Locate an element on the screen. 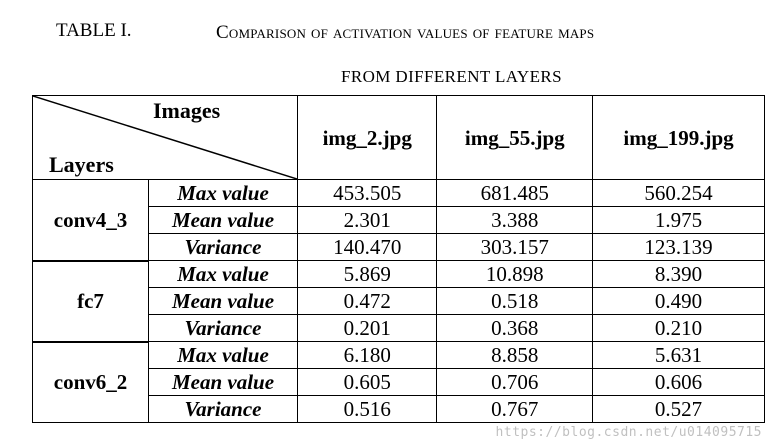 The image size is (774, 446). value-cell: 303.157 is located at coordinates (515, 247).